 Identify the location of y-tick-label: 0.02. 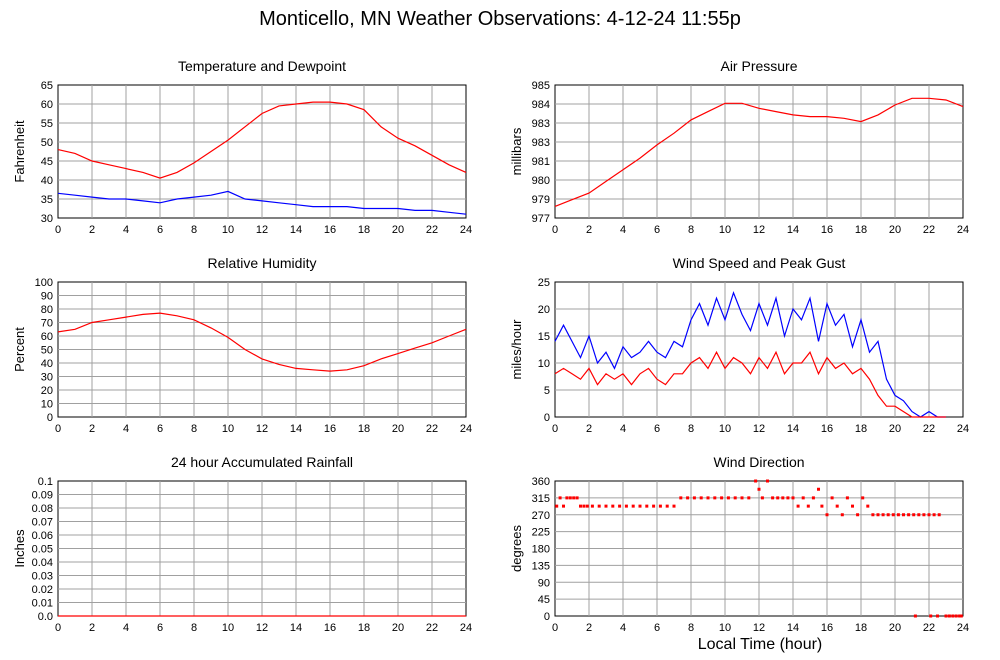
(42, 590).